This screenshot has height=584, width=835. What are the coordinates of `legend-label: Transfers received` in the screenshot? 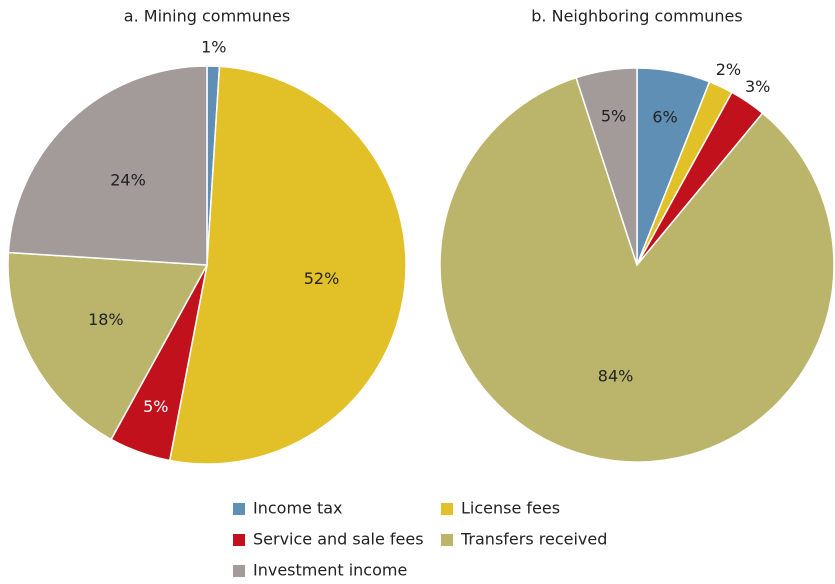 It's located at (533, 539).